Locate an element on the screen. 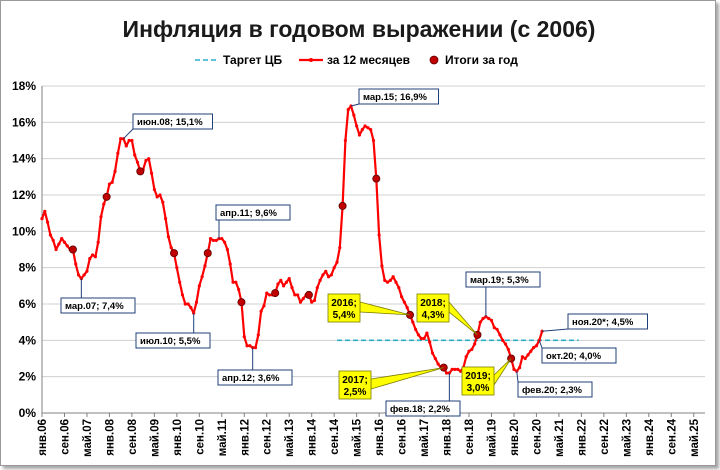 The image size is (720, 470). y-tick-label: 10% is located at coordinates (24, 231).